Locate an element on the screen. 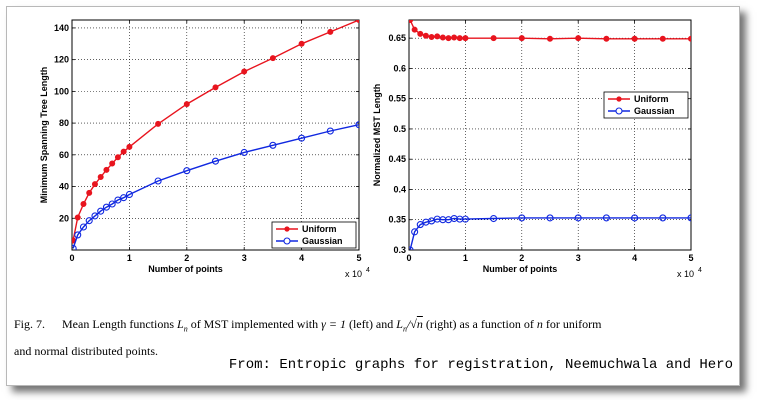 This screenshot has width=759, height=400. caption-text-2: of MST implemented with is located at coordinates (254, 324).